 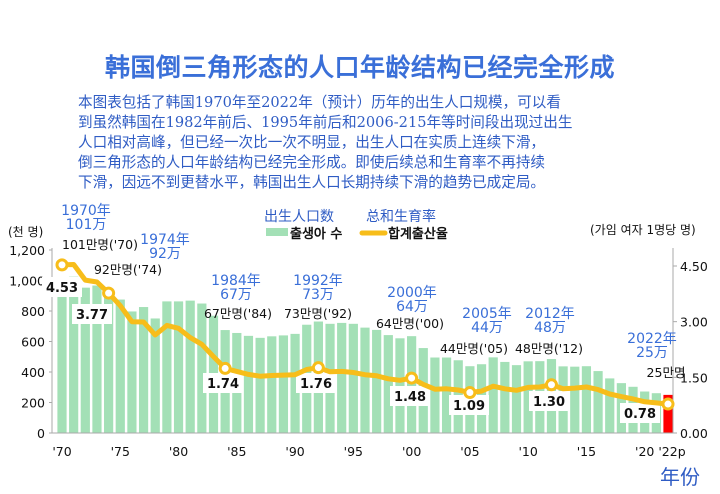 I want to click on x-tick-label: '05, so click(x=469, y=451).